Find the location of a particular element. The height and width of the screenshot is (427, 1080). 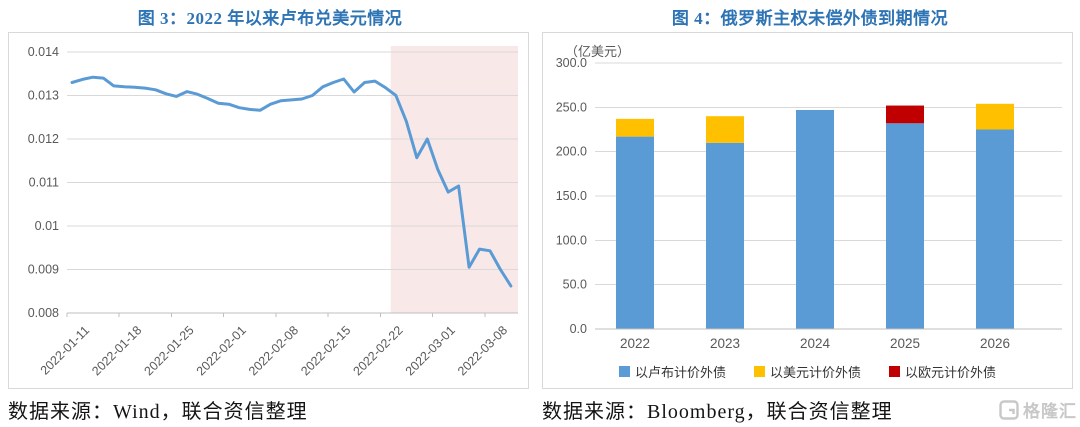

y-axis-tick-label: 0.014 is located at coordinates (43, 52).